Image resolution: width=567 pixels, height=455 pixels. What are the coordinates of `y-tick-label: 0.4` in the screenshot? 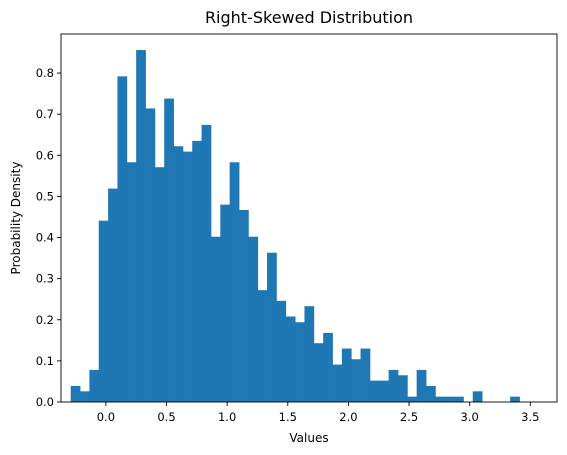 It's located at (45, 238).